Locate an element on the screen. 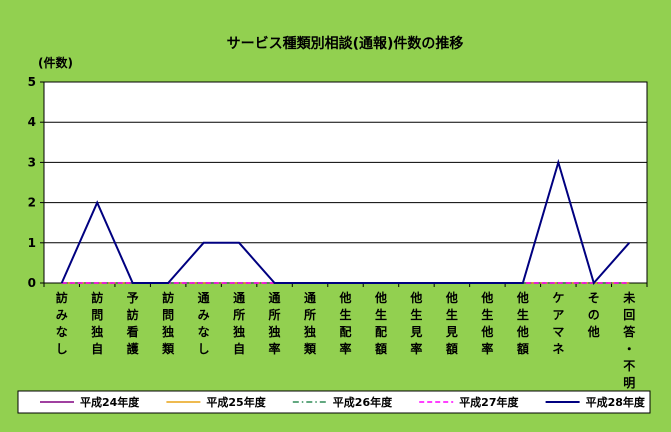  legend-label: 平成25年度 is located at coordinates (236, 402).